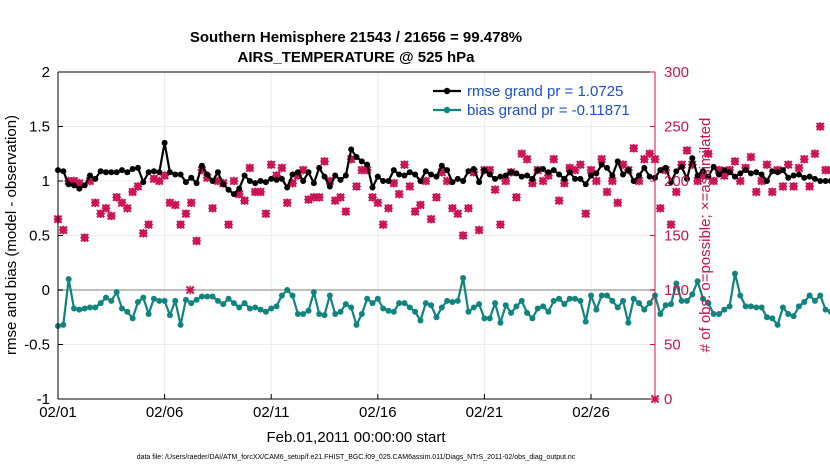 The height and width of the screenshot is (470, 830). I want to click on y-tick-label: 2, so click(46, 72).